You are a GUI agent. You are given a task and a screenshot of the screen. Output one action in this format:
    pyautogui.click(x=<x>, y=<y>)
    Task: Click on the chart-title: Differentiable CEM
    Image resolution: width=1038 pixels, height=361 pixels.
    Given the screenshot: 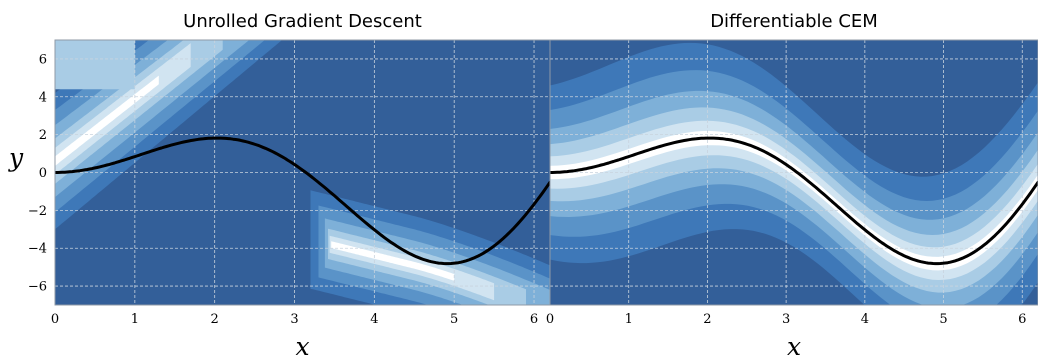 What is the action you would take?
    pyautogui.click(x=794, y=21)
    